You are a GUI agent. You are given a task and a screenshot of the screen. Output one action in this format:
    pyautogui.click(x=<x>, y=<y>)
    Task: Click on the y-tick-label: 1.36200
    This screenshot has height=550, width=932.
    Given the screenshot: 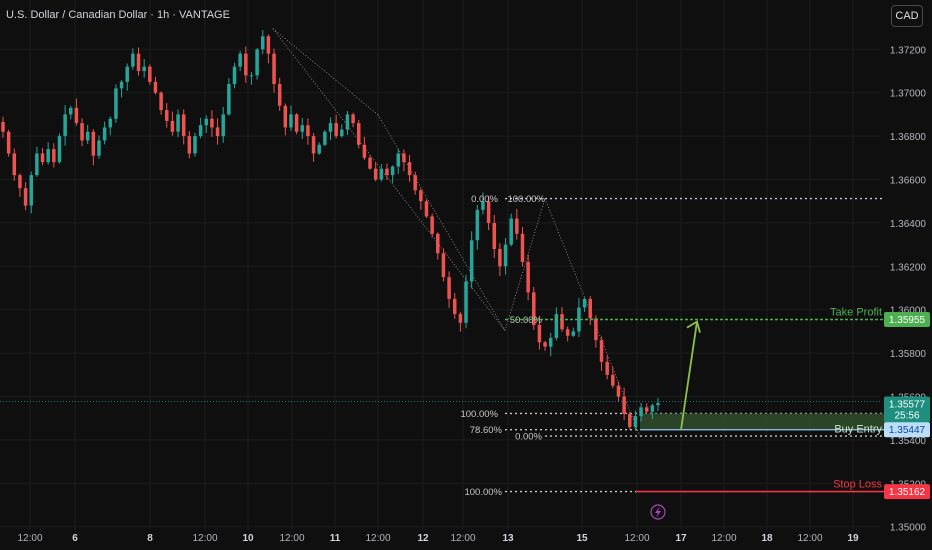 What is the action you would take?
    pyautogui.click(x=908, y=267)
    